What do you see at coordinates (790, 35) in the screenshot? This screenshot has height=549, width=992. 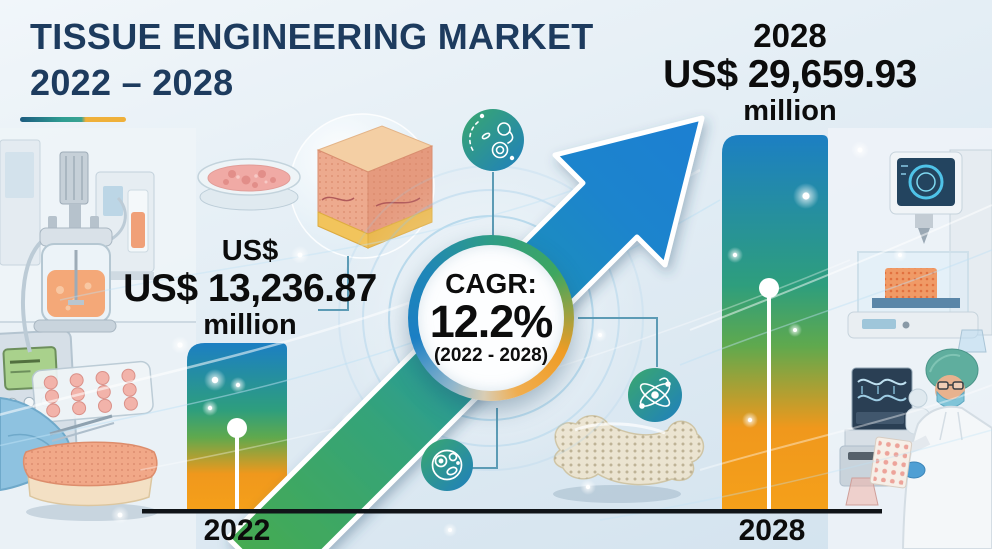 I see `value-2028-year: 2028` at bounding box center [790, 35].